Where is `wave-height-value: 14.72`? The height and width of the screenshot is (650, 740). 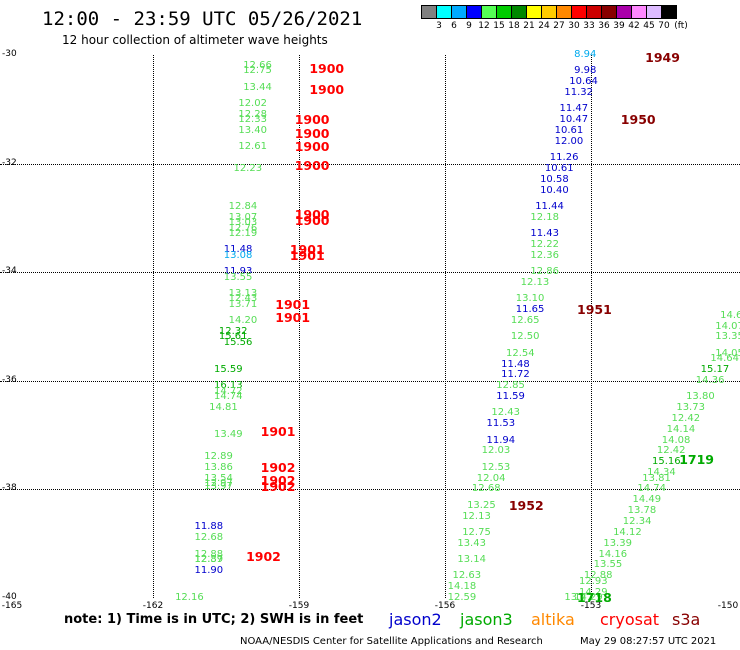
wave-height-value: 14.72 is located at coordinates (228, 391).